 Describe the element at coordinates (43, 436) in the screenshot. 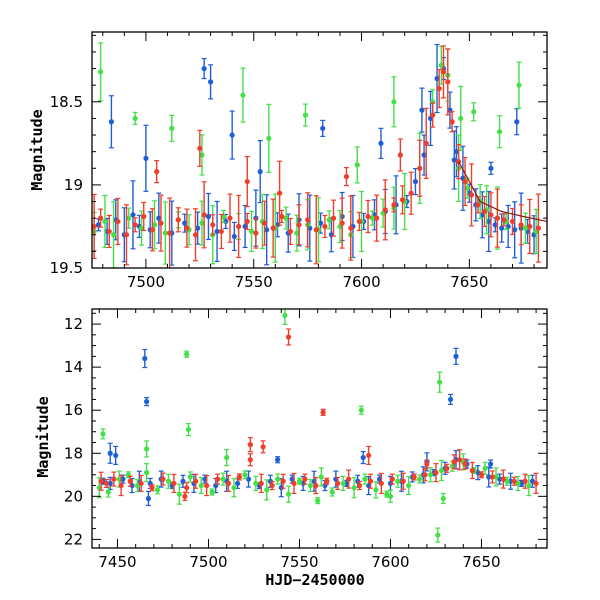

I see `bottom-y-axis-title: Magnitude` at that location.